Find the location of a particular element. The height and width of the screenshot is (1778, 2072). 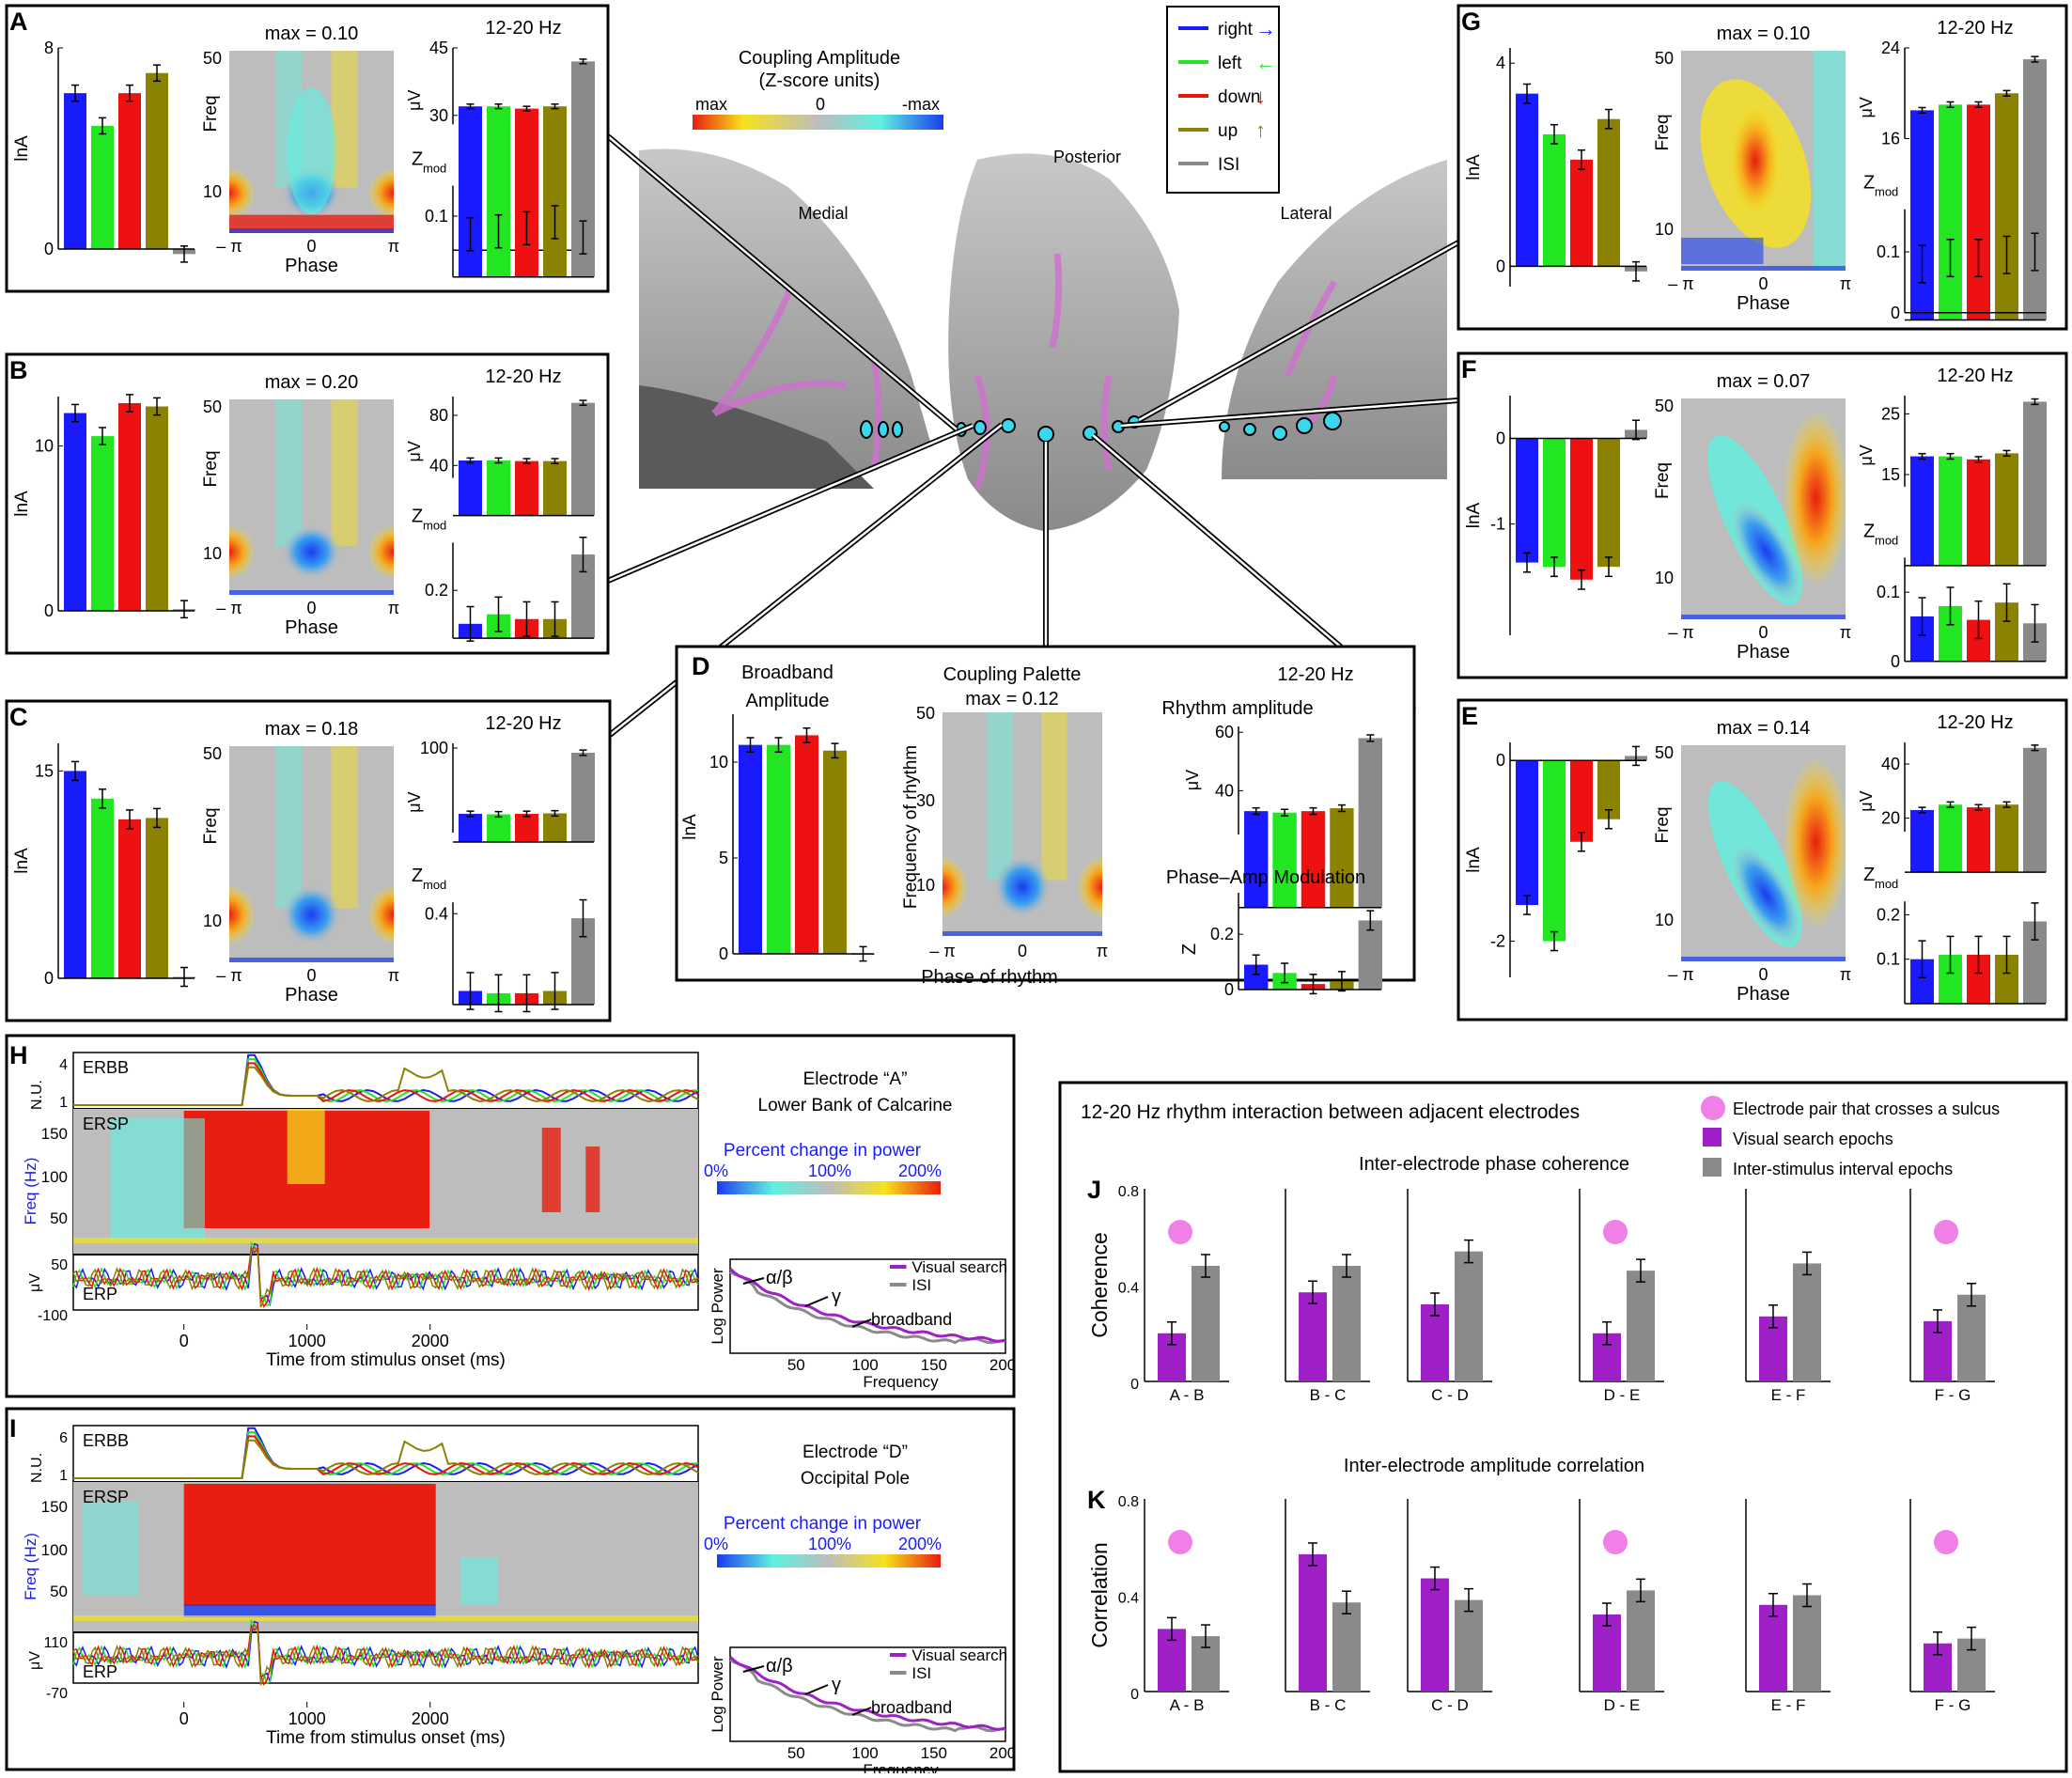

panel-h-freqtick: 150 is located at coordinates (54, 1134).